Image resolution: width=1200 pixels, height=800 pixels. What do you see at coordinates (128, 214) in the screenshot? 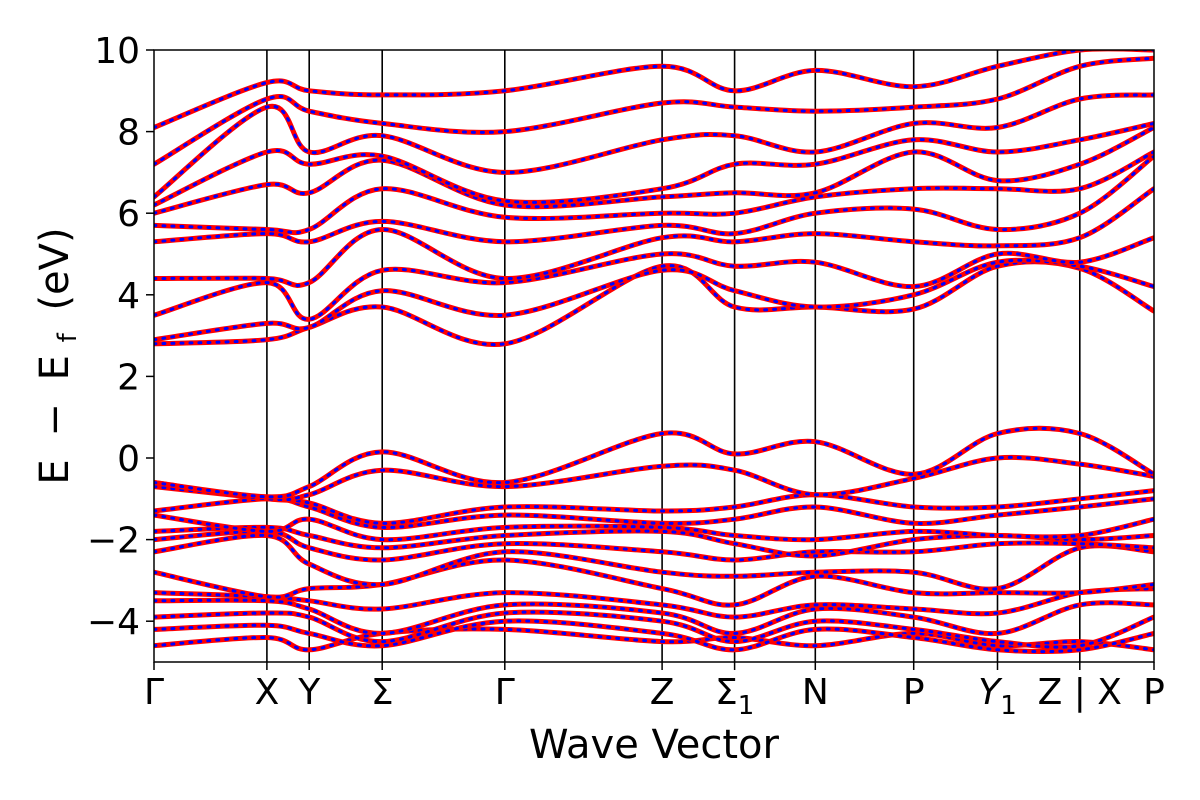
I see `y-tick-label: 6` at bounding box center [128, 214].